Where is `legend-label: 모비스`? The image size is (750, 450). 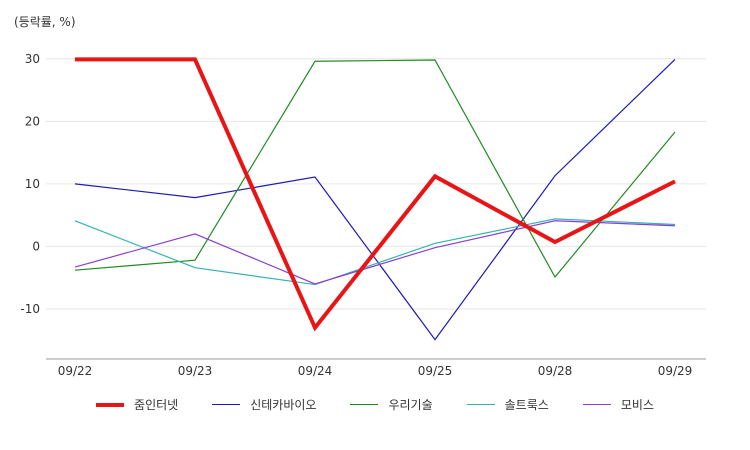 legend-label: 모비스 is located at coordinates (637, 405).